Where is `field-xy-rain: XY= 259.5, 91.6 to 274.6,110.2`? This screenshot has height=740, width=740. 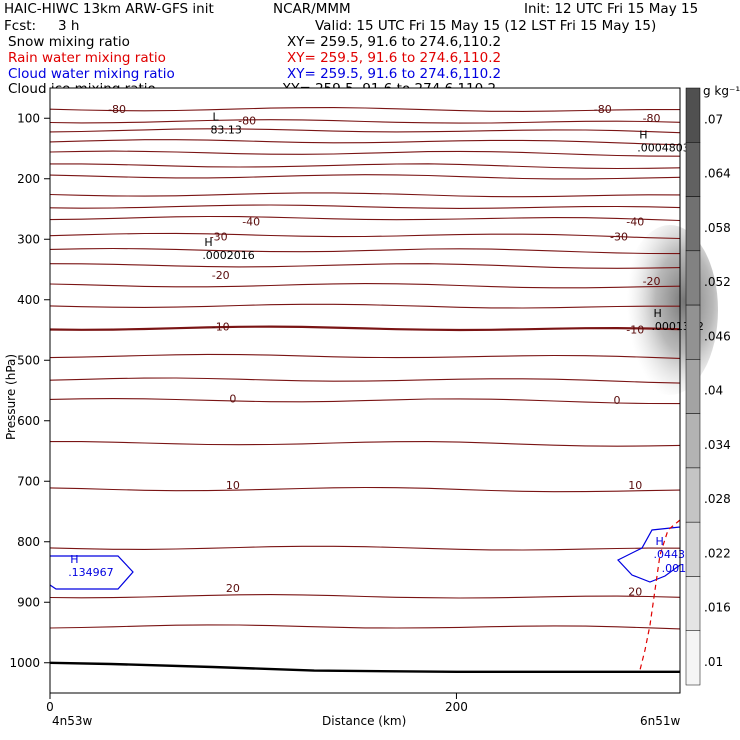 field-xy-rain: XY= 259.5, 91.6 to 274.6,110.2 is located at coordinates (394, 58).